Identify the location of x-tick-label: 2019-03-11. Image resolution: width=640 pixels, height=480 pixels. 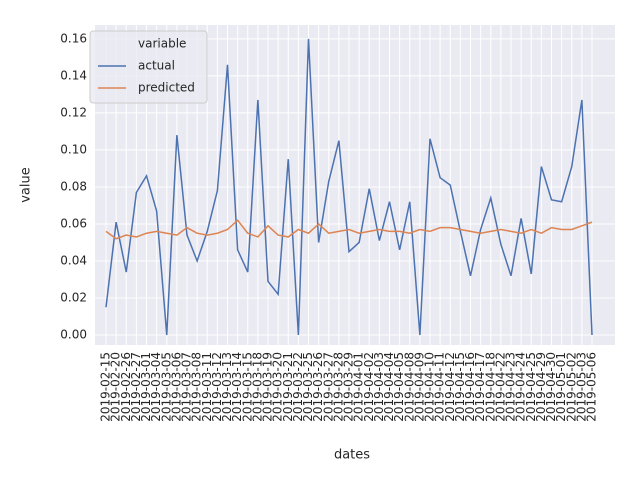
(207, 387).